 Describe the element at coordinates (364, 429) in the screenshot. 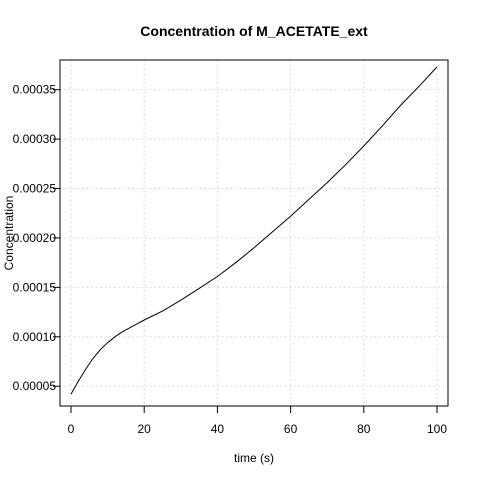

I see `x-tick-label: 80` at that location.